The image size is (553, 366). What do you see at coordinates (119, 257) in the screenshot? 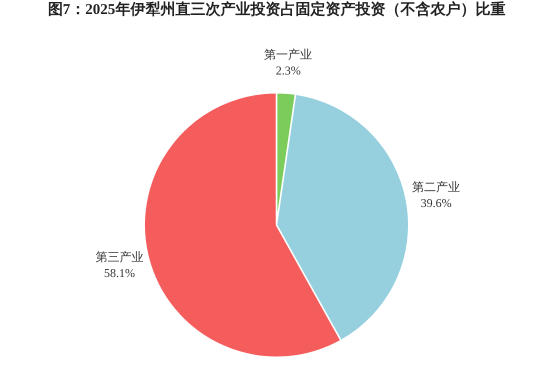
I see `slice-label: 第三产业` at bounding box center [119, 257].